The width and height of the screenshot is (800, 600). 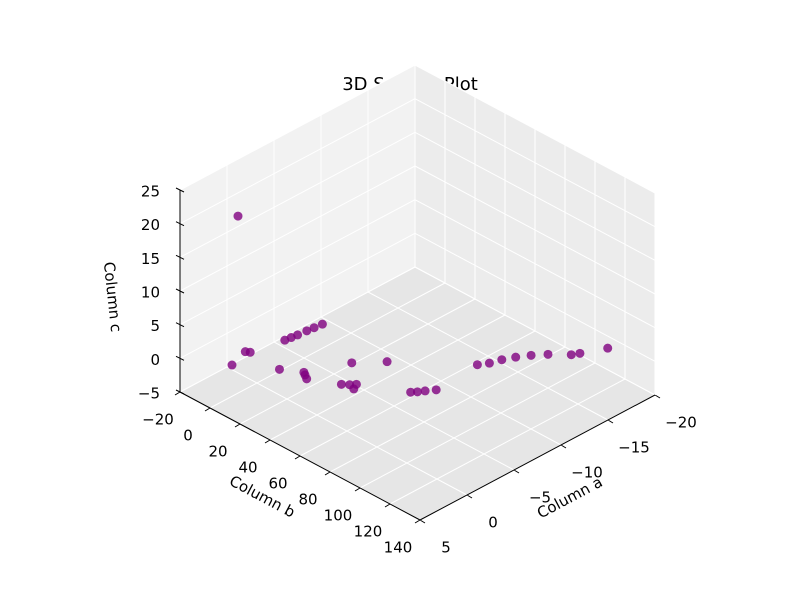 I want to click on y-tick-label: 40, so click(x=247, y=468).